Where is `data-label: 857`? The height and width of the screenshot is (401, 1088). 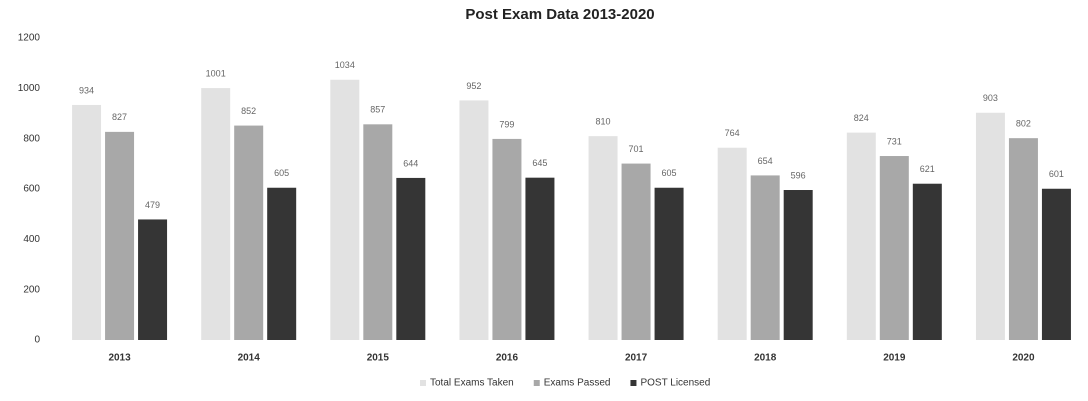
data-label: 857 is located at coordinates (377, 110).